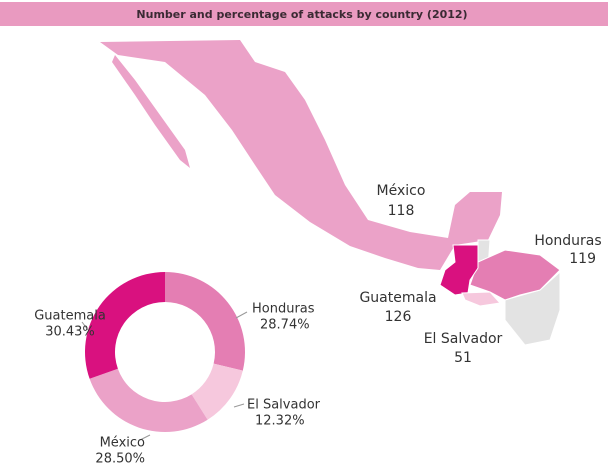 The image size is (608, 468). Describe the element at coordinates (582, 259) in the screenshot. I see `country-count: 119` at that location.